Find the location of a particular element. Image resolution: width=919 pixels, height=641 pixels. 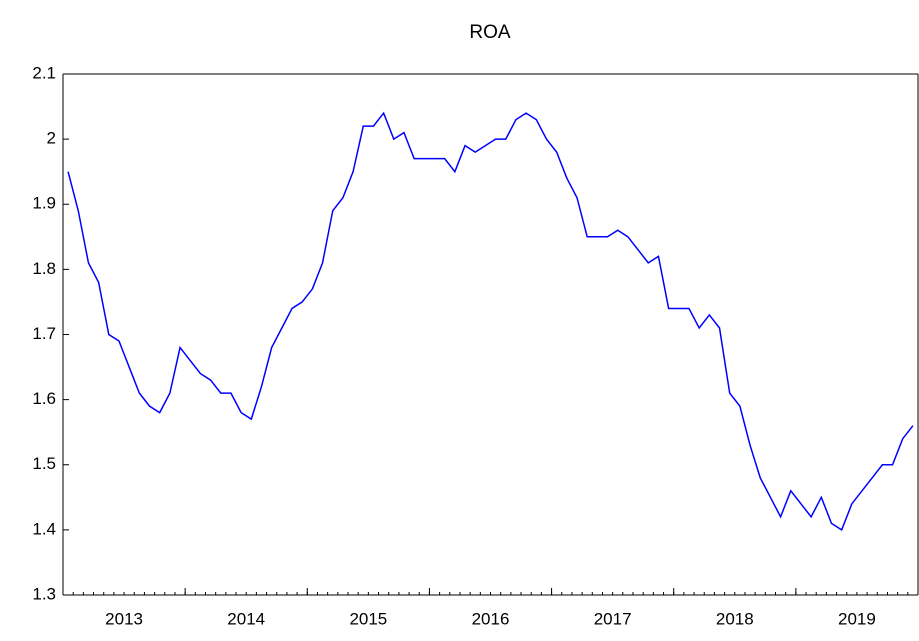

chart-title: ROA is located at coordinates (490, 32).